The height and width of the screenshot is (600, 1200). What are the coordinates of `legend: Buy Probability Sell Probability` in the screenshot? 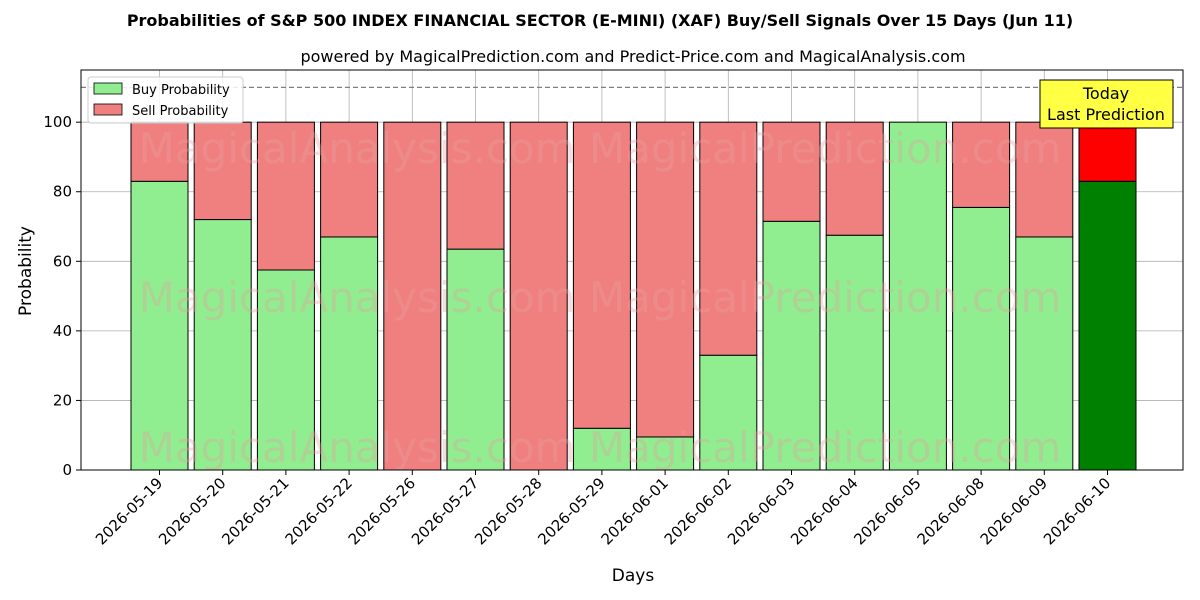 It's located at (165, 100).